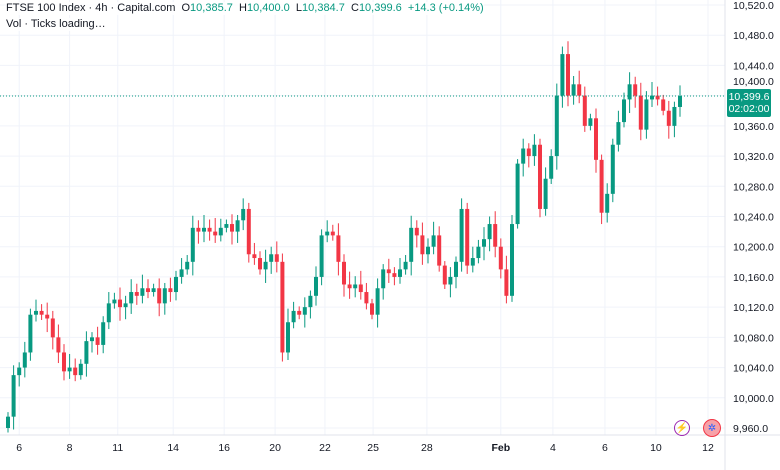 The height and width of the screenshot is (470, 780). What do you see at coordinates (553, 448) in the screenshot?
I see `time-axis-label: 4` at bounding box center [553, 448].